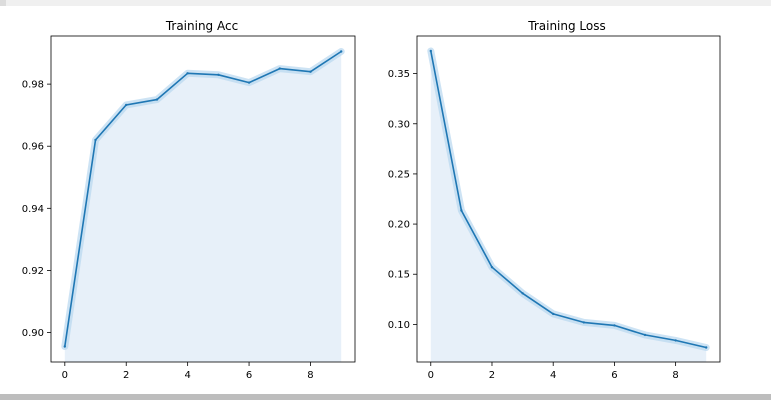 The width and height of the screenshot is (771, 400). I want to click on y-tick-label: 0.20, so click(399, 225).